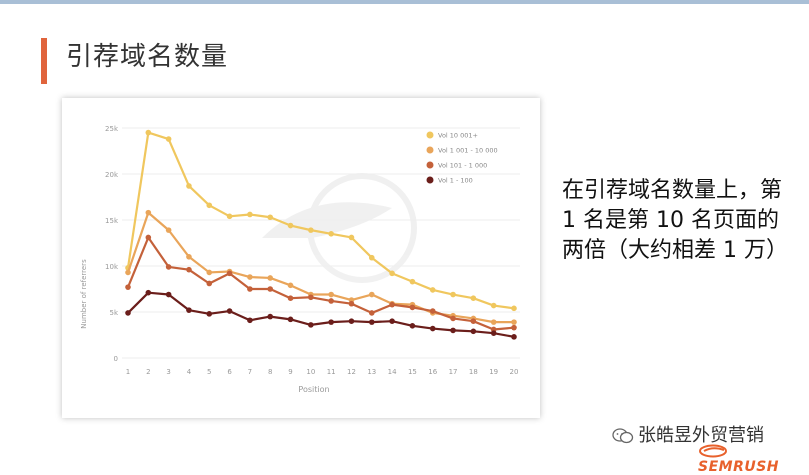 The image size is (809, 475). What do you see at coordinates (473, 372) in the screenshot?
I see `x-tick-label: 18` at bounding box center [473, 372].